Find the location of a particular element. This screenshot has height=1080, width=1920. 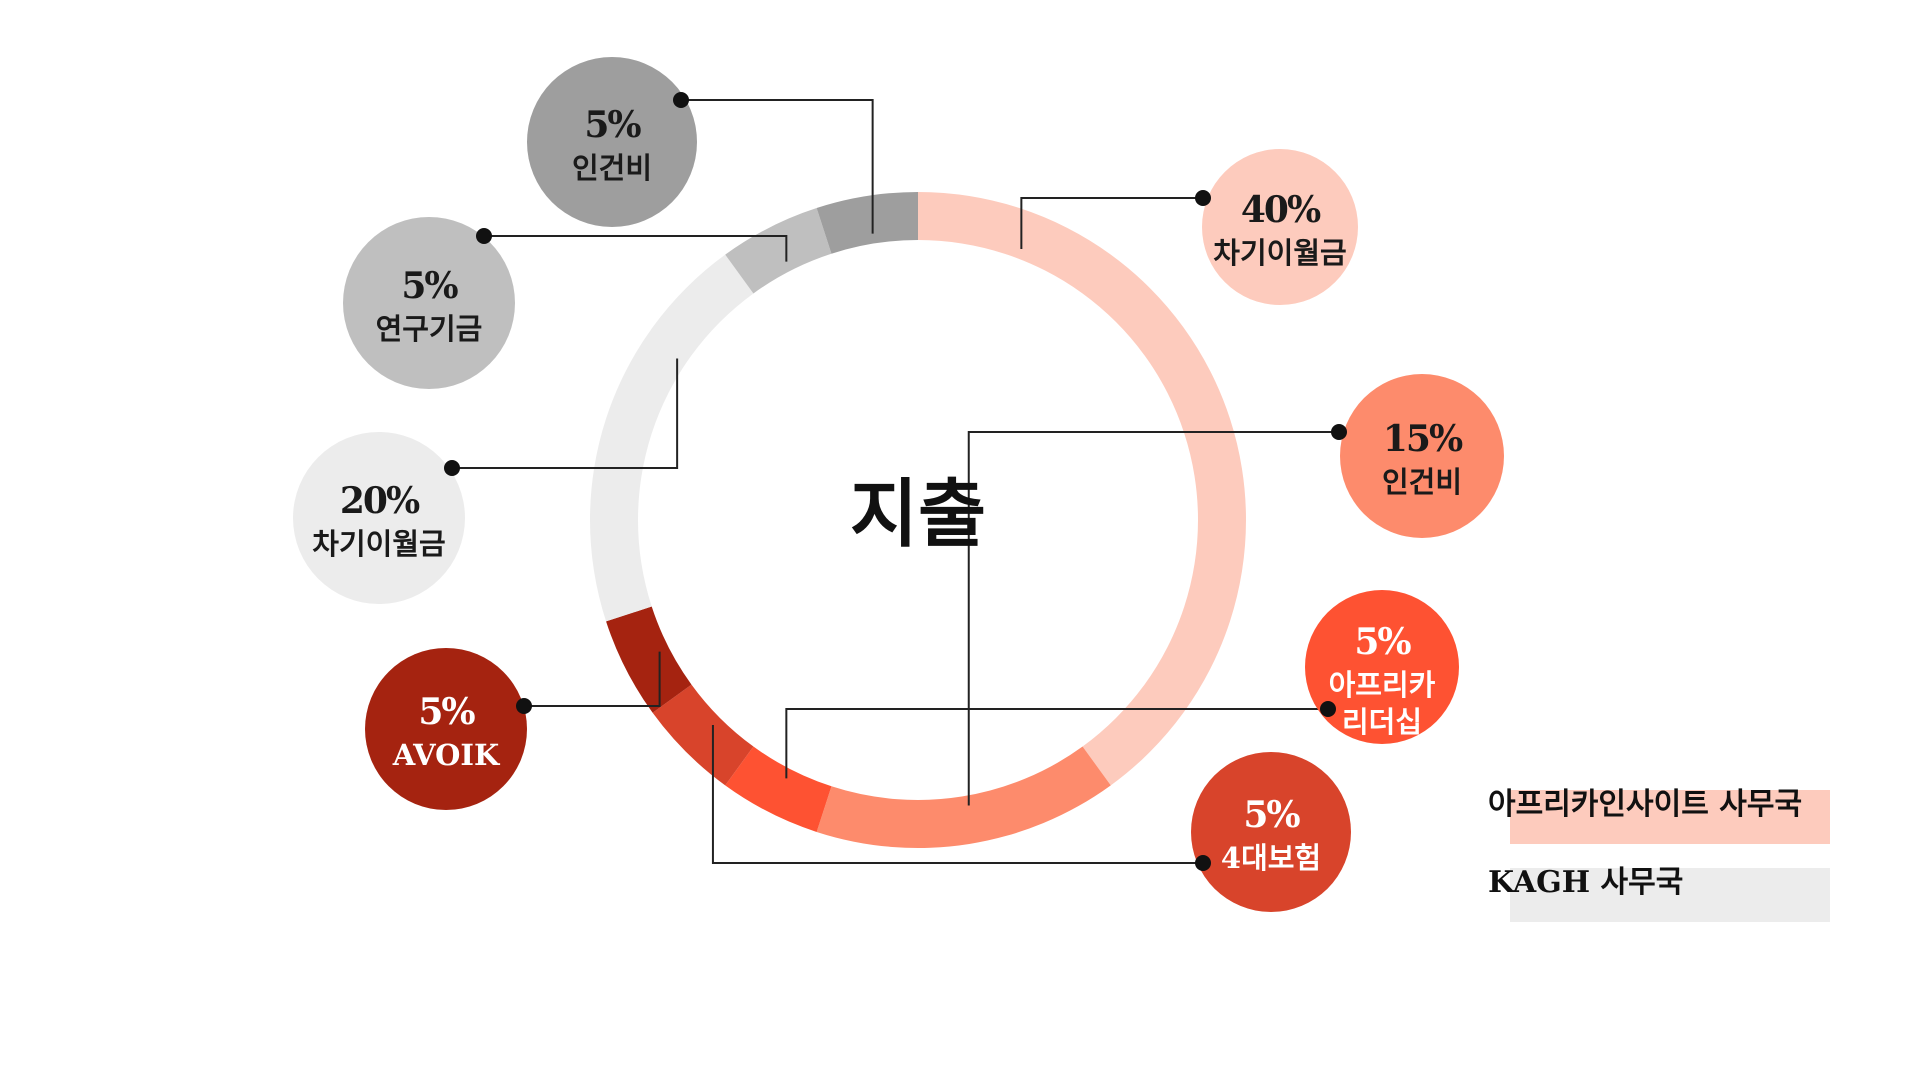

connector-dot-s3 is located at coordinates (1328, 709).